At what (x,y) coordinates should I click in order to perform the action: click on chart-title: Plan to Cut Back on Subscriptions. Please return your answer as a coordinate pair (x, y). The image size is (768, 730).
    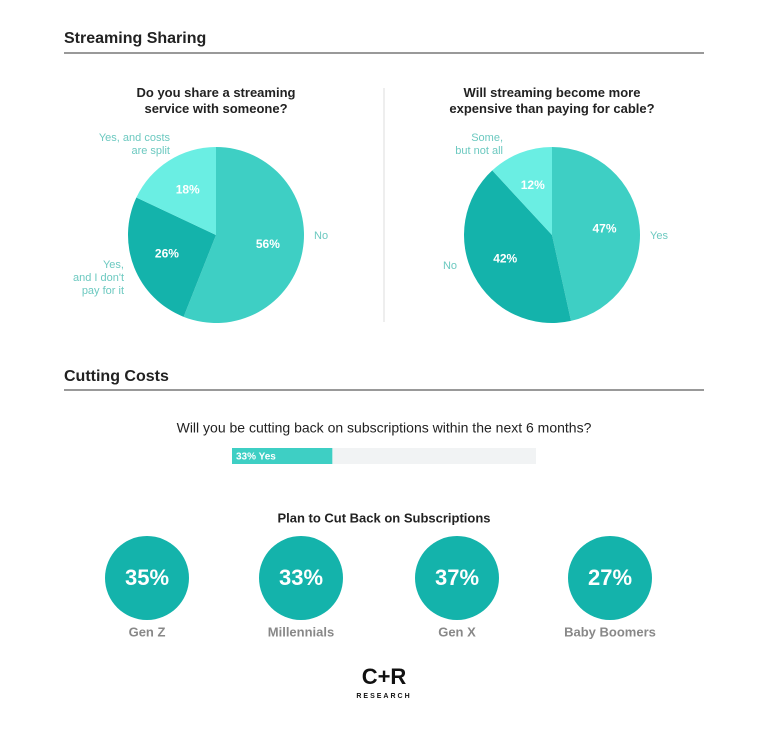
    Looking at the image, I should click on (383, 517).